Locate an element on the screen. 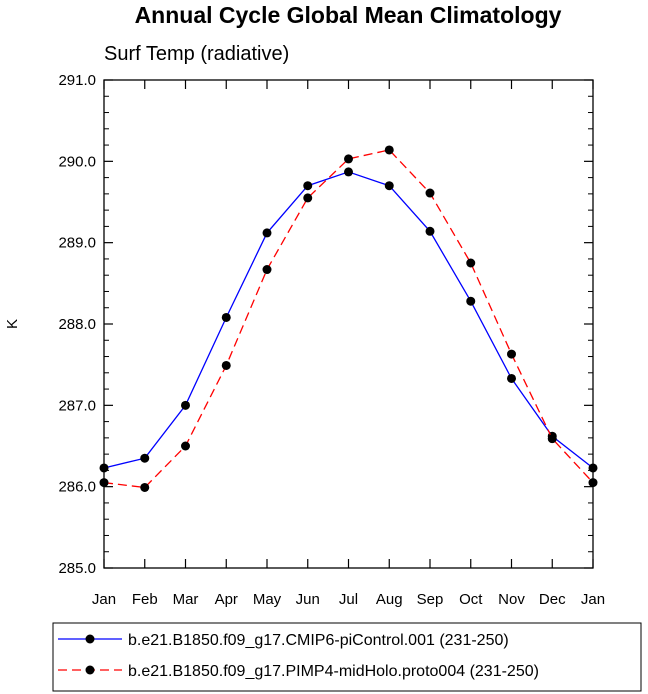  x-tick-label: Nov is located at coordinates (511, 599).